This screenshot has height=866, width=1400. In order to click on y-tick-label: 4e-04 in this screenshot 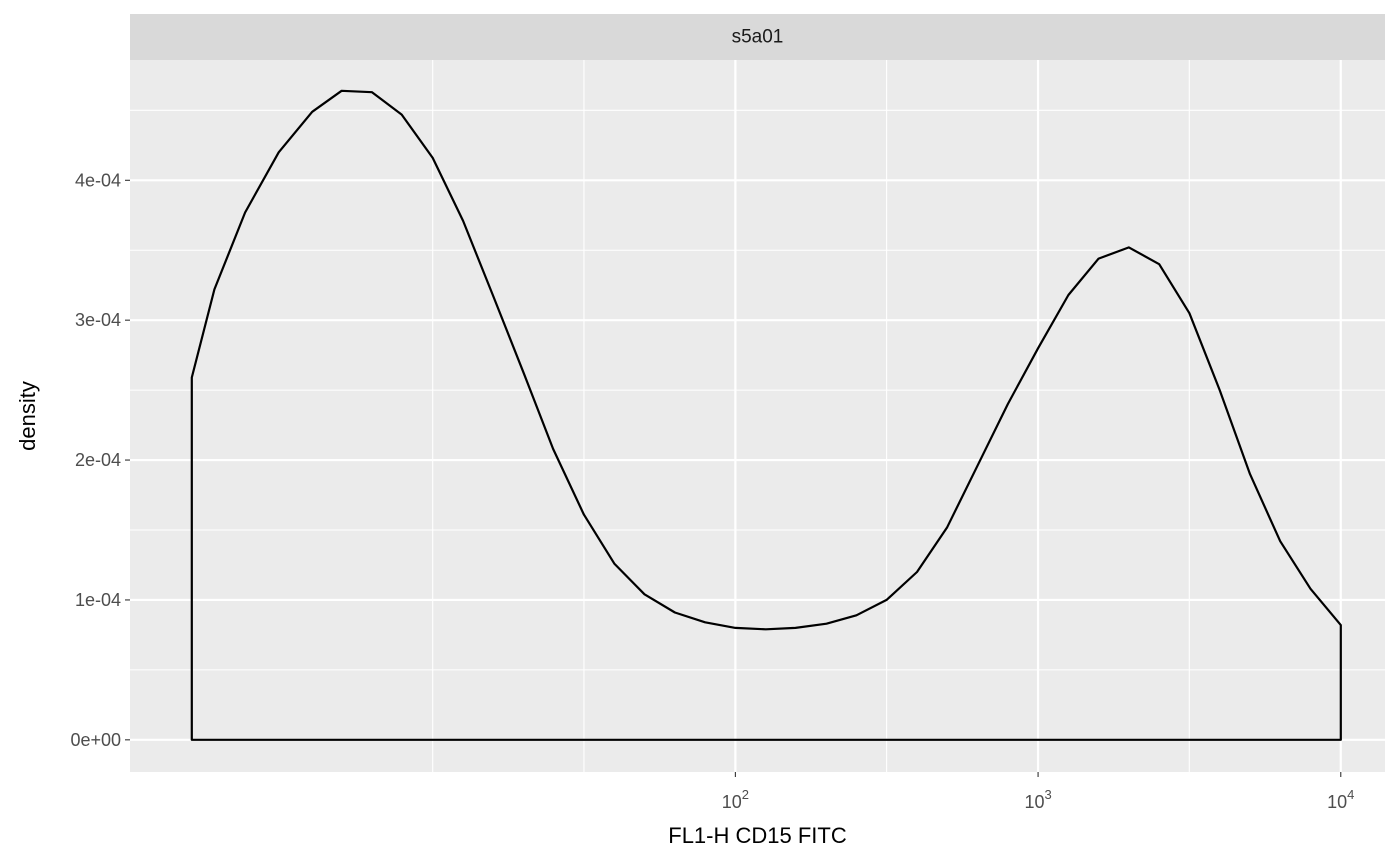, I will do `click(98, 180)`.